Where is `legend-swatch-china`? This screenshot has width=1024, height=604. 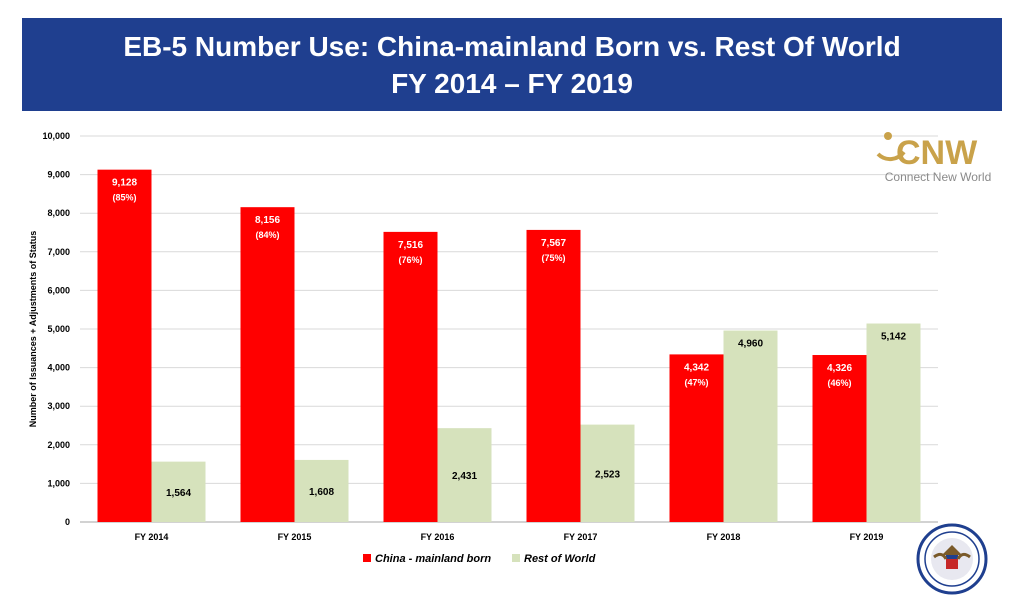
legend-swatch-china is located at coordinates (367, 558).